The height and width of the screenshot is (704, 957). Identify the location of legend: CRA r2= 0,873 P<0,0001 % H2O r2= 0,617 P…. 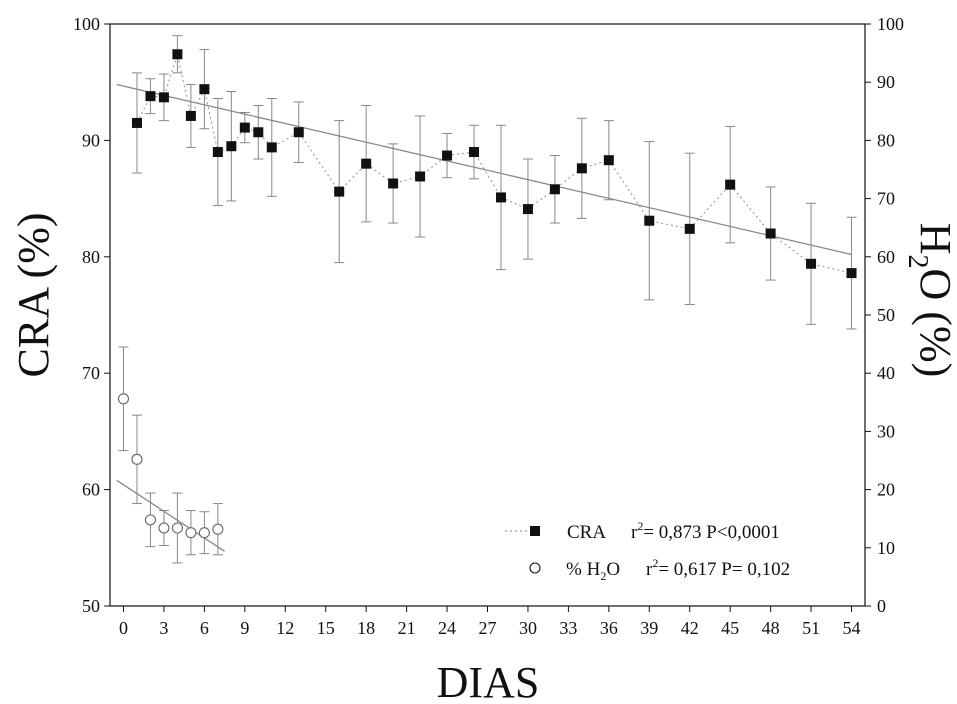
(647, 551).